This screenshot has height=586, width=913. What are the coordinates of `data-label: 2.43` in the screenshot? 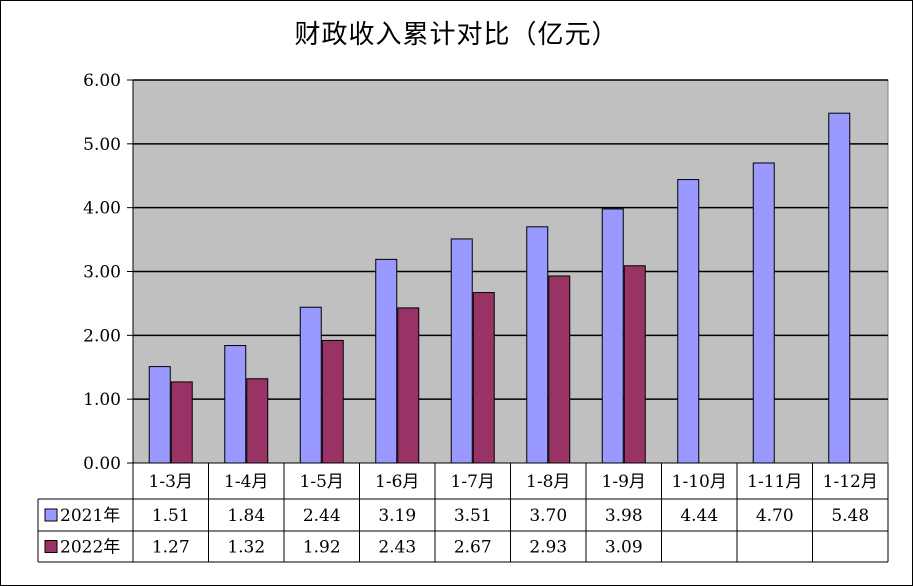 It's located at (397, 548).